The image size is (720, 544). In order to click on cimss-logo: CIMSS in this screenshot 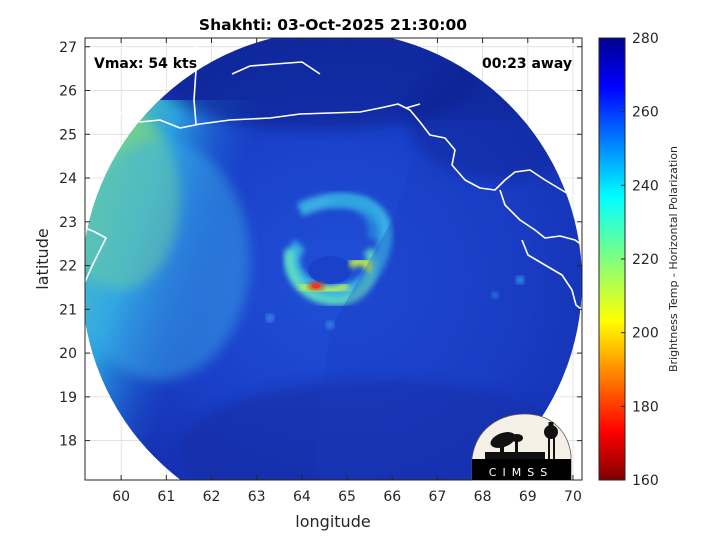, I will do `click(521, 447)`.